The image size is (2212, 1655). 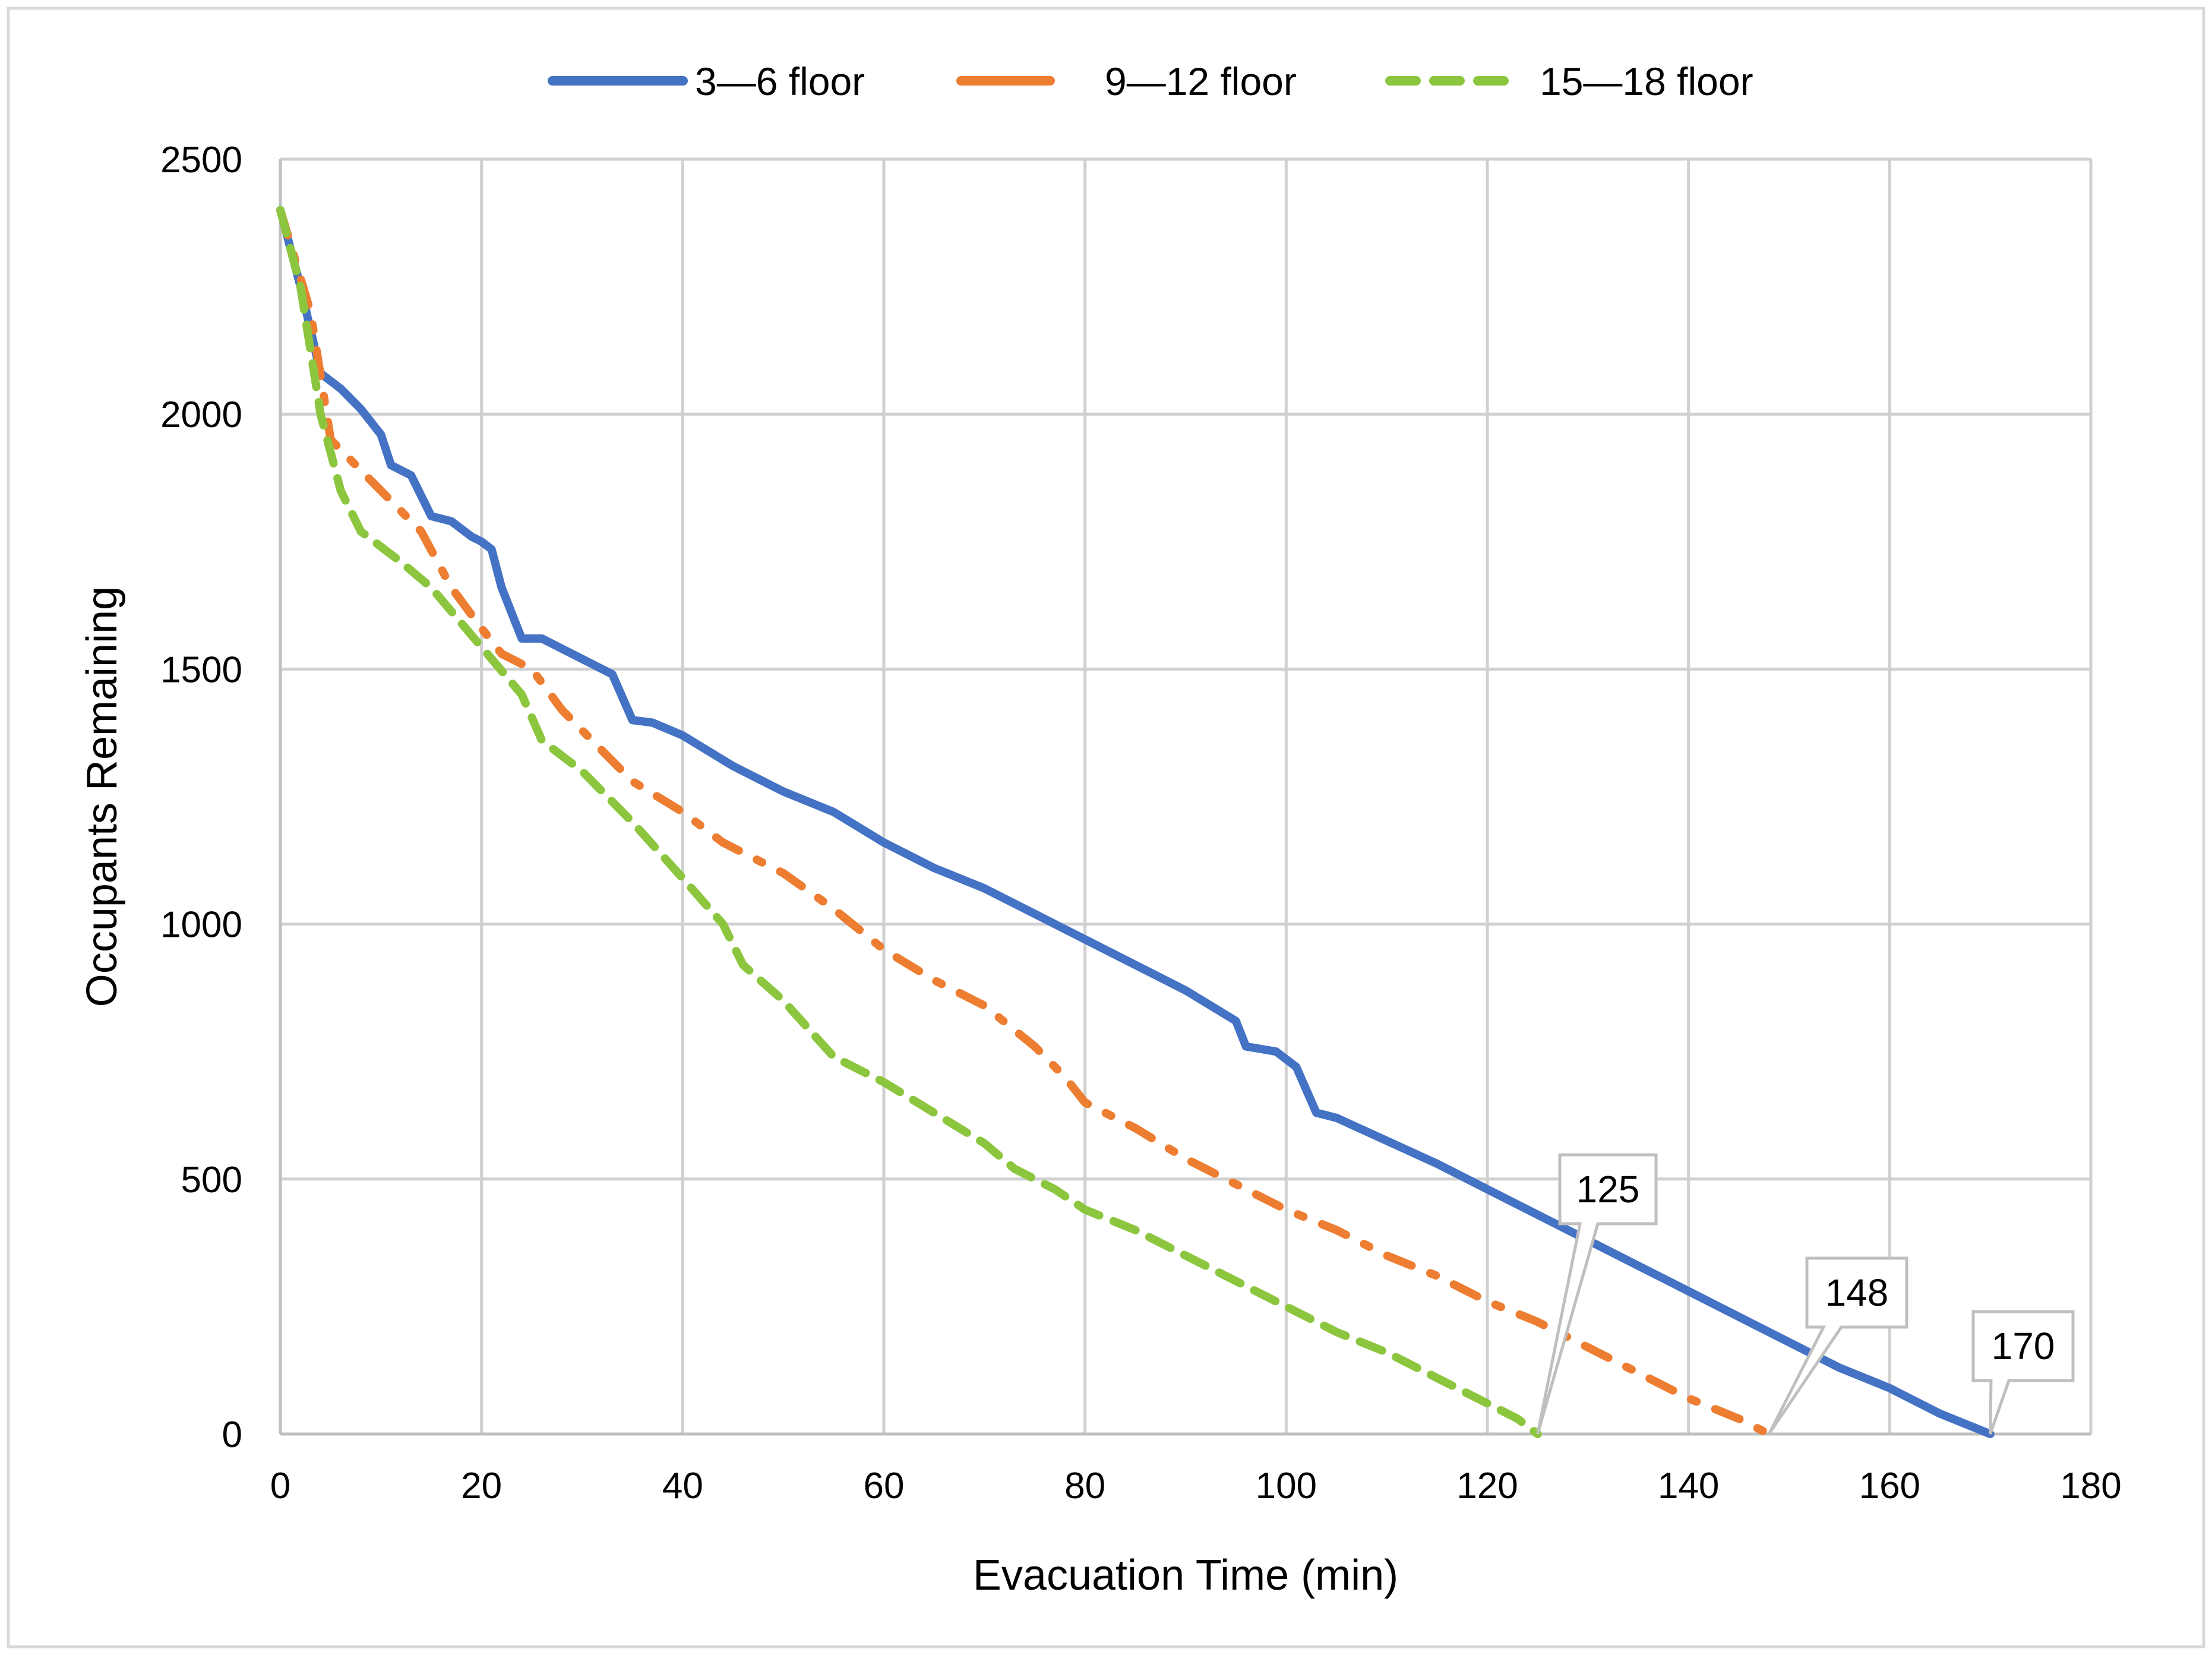 What do you see at coordinates (1287, 1486) in the screenshot?
I see `x-tick-label: 100` at bounding box center [1287, 1486].